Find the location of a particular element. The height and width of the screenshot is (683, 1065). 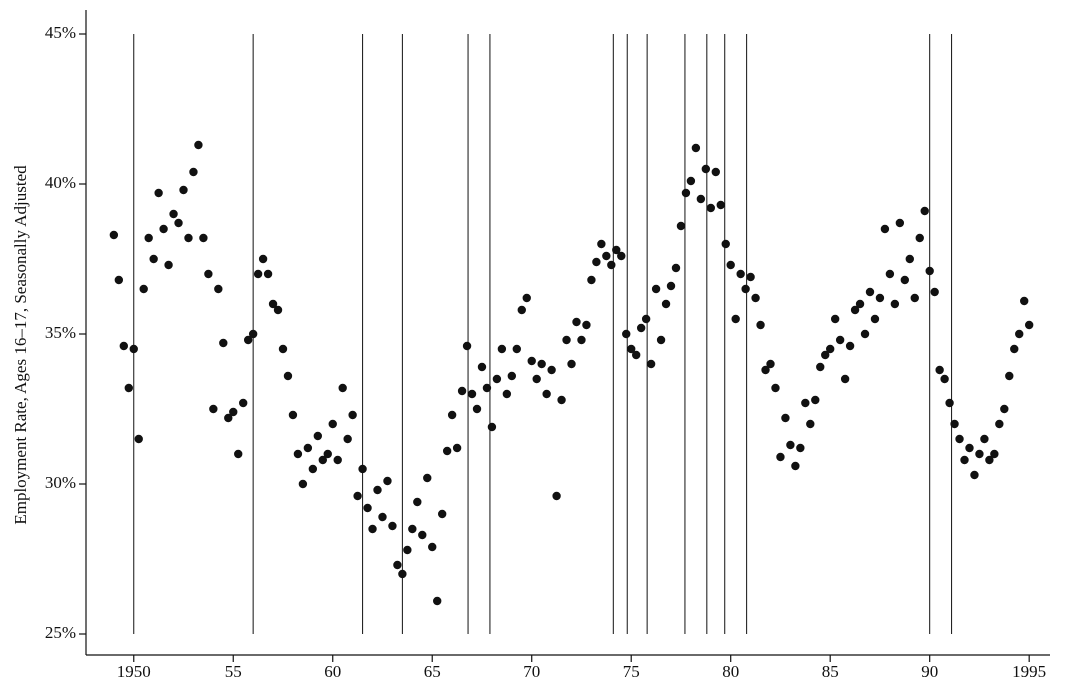

x-tick-label: 55 is located at coordinates (233, 671).